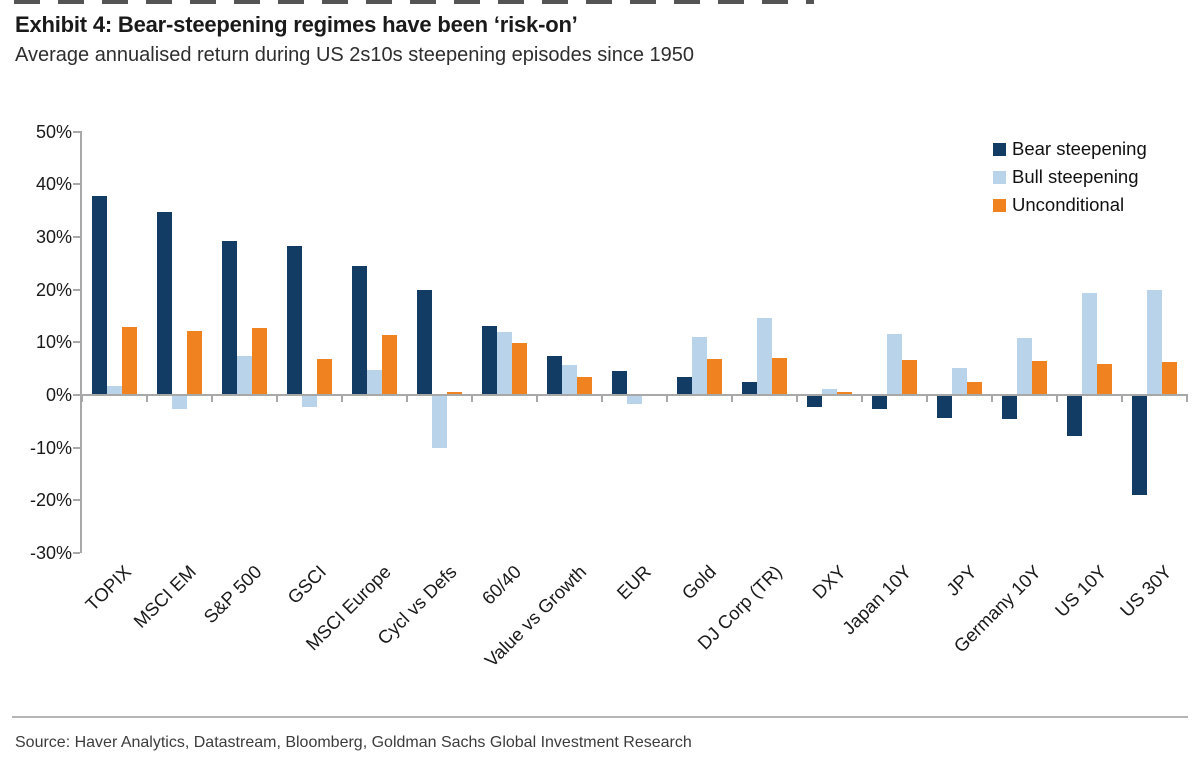 This screenshot has width=1200, height=771. Describe the element at coordinates (53, 184) in the screenshot. I see `y-tick-label: 40%` at that location.